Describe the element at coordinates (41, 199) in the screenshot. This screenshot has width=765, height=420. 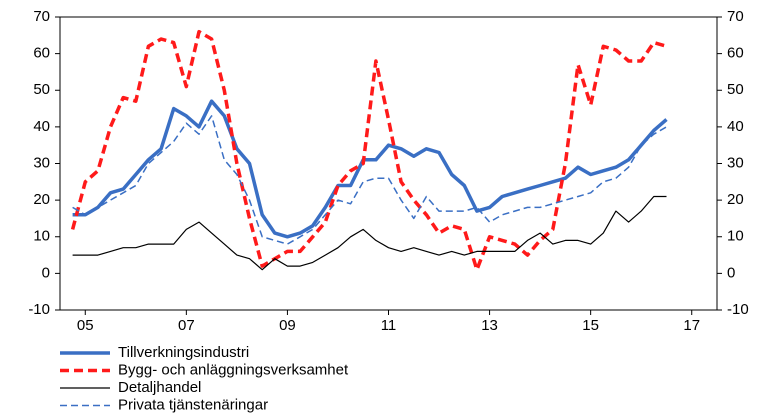
I see `y-tick-label: 20` at that location.